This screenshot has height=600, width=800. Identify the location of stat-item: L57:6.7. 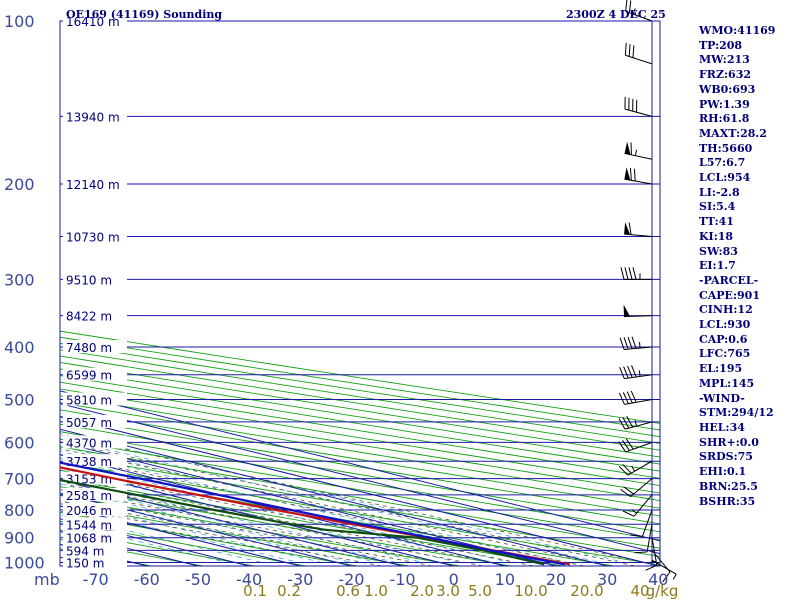
(722, 163).